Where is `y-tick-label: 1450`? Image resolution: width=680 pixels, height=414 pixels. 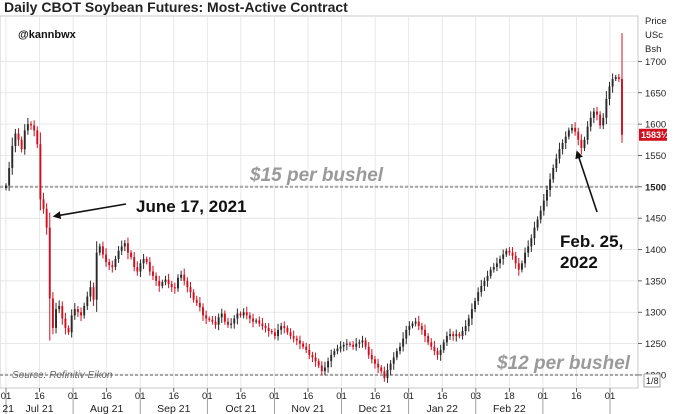
y-tick-label: 1450 is located at coordinates (655, 219).